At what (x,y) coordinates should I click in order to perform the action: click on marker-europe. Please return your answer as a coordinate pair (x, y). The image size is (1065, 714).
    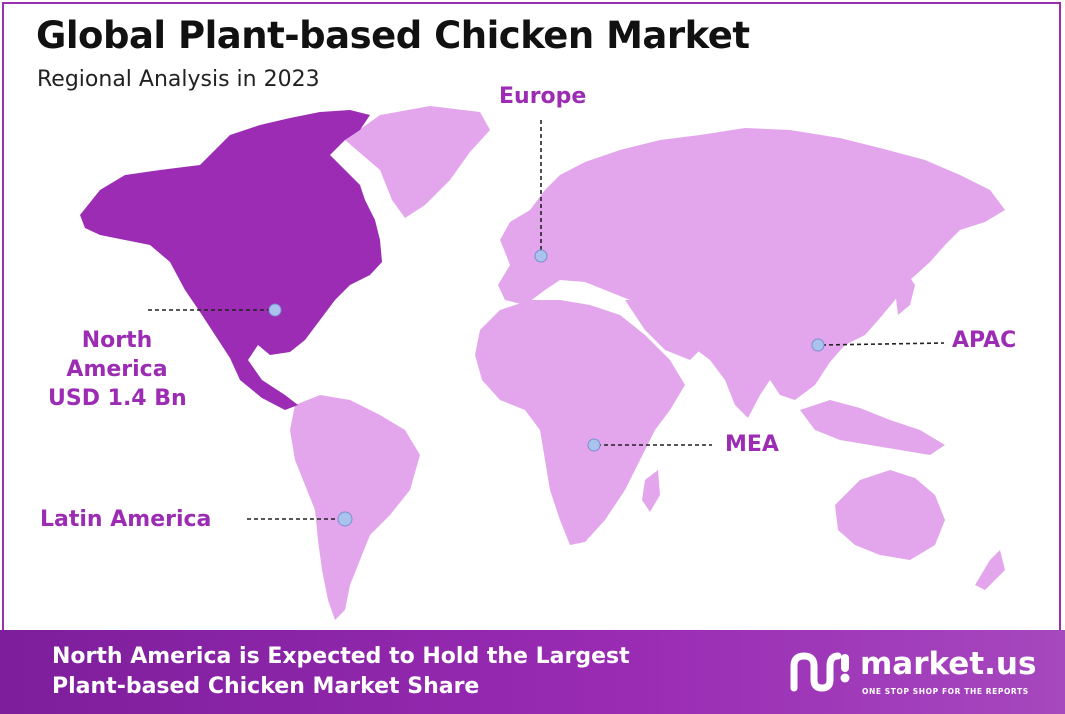
    Looking at the image, I should click on (541, 256).